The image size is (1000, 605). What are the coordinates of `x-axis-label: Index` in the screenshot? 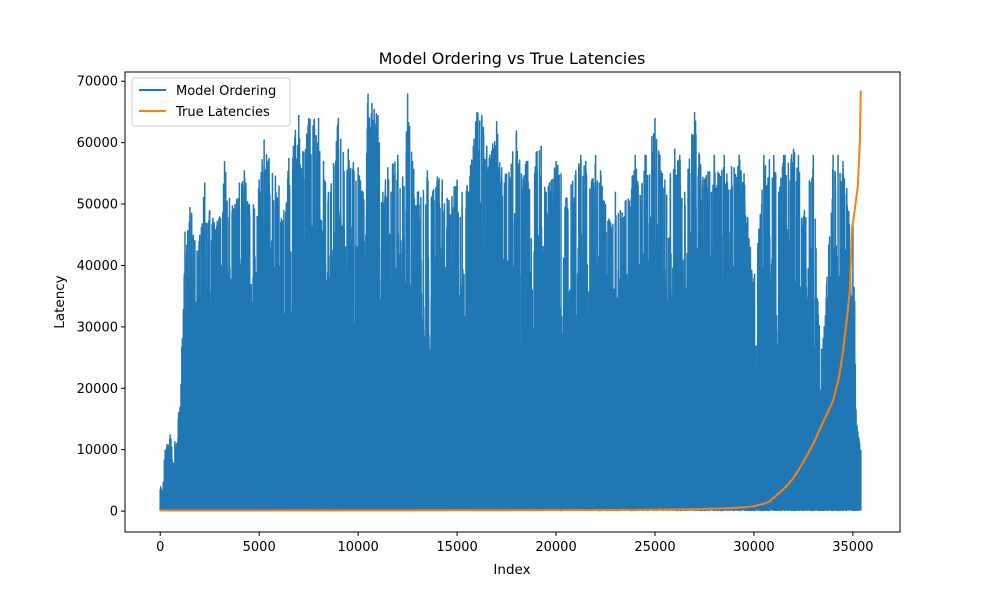 It's located at (511, 570).